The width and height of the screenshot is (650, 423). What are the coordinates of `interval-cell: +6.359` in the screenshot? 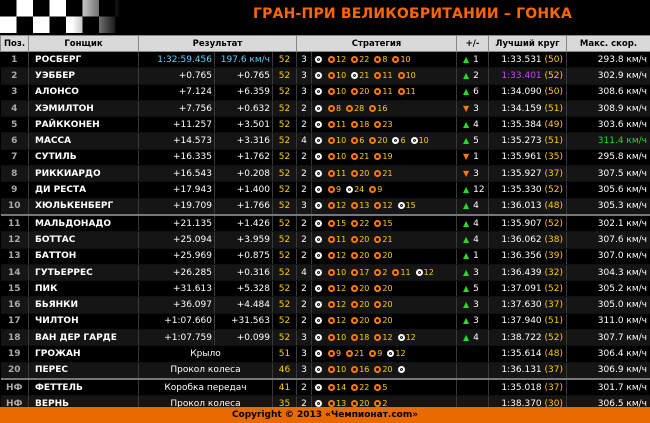 It's located at (243, 92).